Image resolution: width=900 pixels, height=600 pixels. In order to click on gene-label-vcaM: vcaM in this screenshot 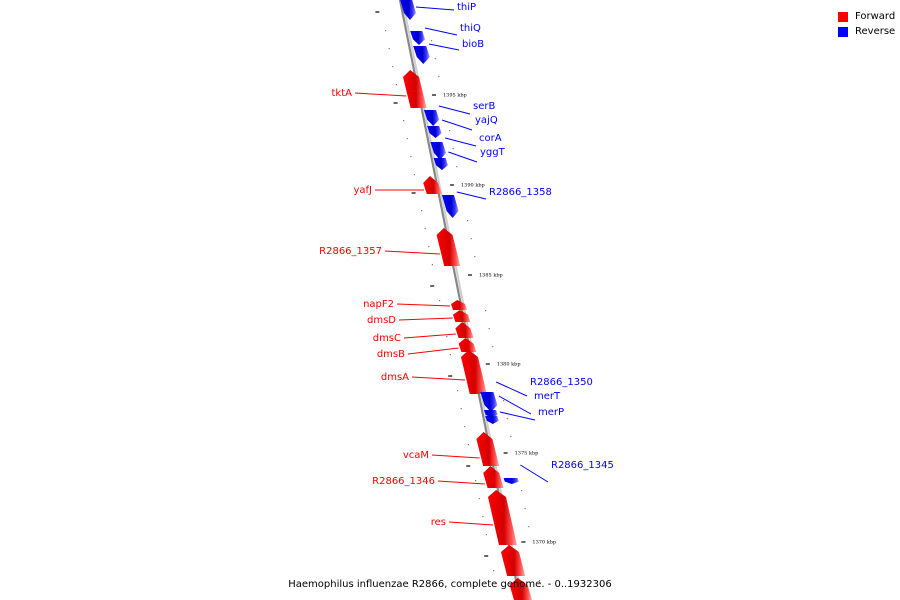, I will do `click(416, 455)`.